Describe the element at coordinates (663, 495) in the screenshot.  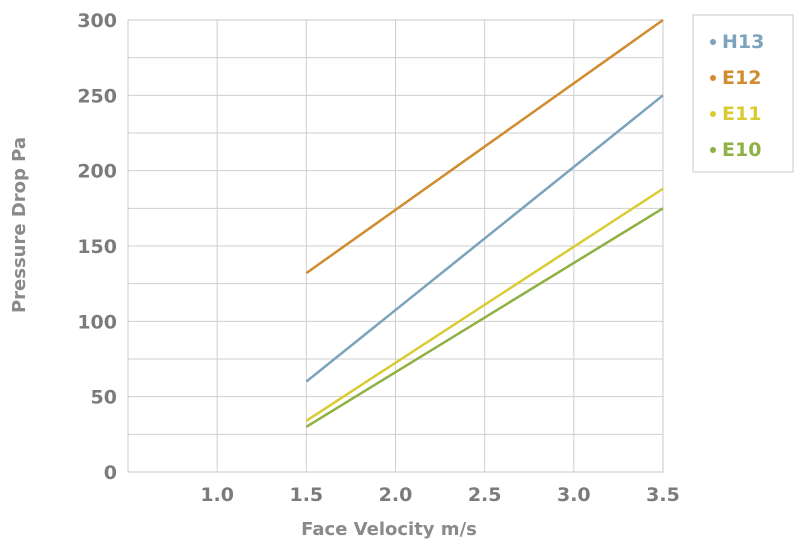
I see `x-tick-label: 3.5` at that location.